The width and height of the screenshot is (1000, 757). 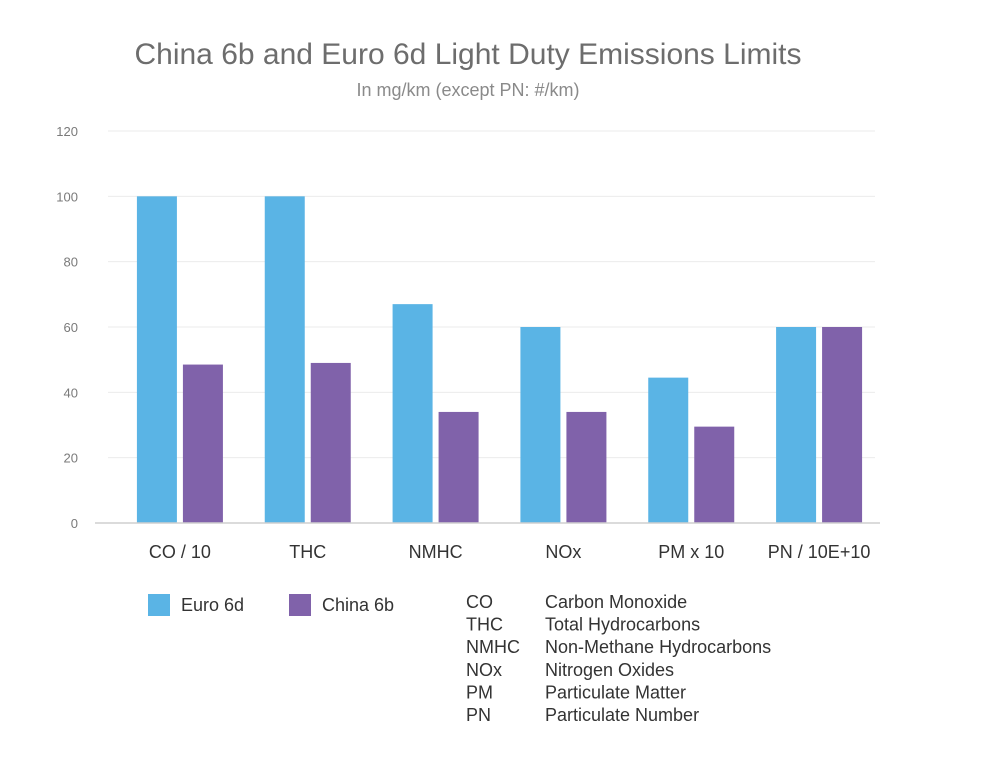 I want to click on abbreviation: NMHC, so click(x=493, y=647).